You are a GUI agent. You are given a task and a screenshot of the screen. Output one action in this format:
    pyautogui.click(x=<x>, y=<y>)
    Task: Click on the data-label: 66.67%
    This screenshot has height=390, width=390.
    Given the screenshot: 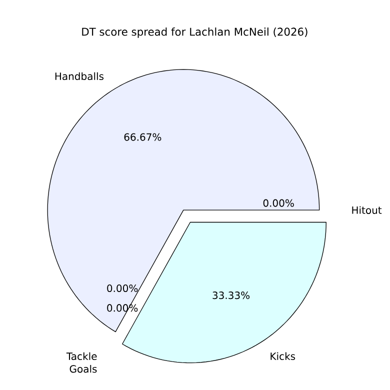 What is the action you would take?
    pyautogui.click(x=143, y=137)
    